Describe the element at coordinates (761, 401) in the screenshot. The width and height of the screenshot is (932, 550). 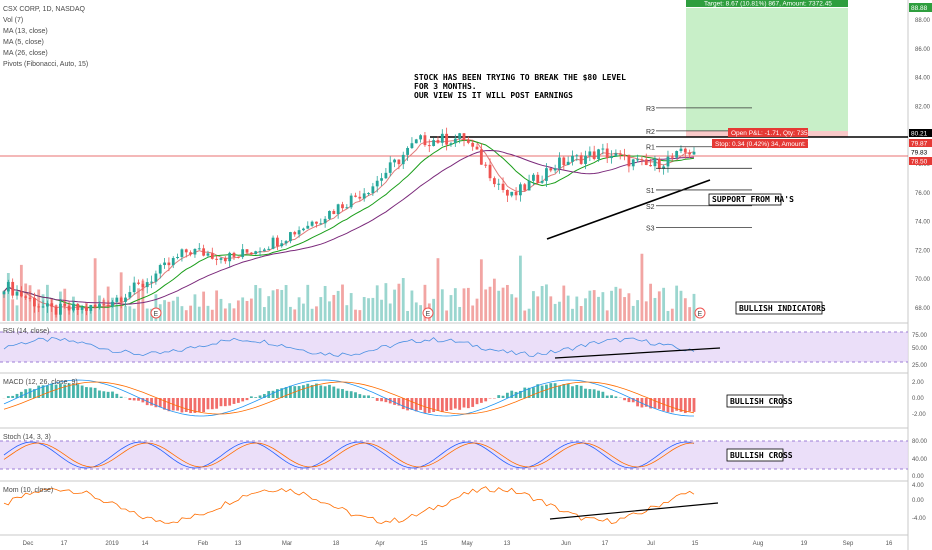
I see `macd-bullish-cross-label: BULLISH CROSS` at that location.